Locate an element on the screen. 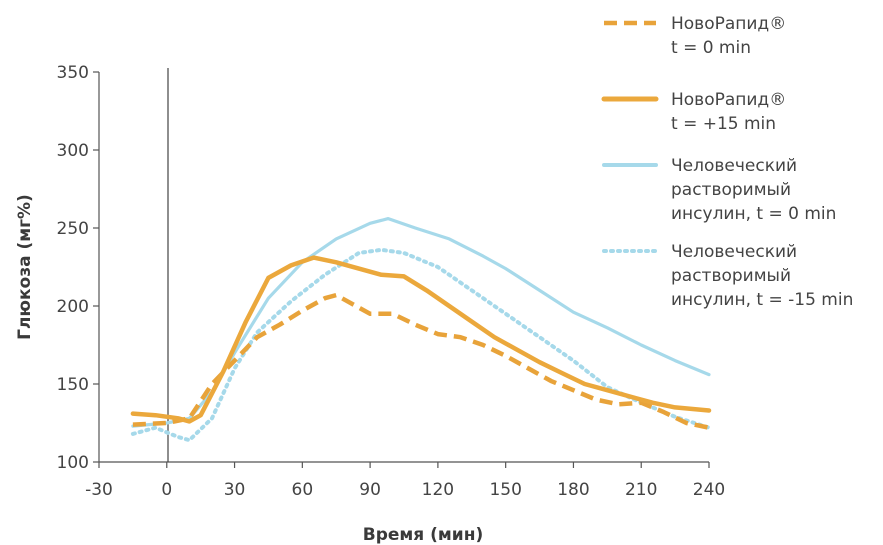 The width and height of the screenshot is (883, 545). x-tick-label: 210 is located at coordinates (641, 490).